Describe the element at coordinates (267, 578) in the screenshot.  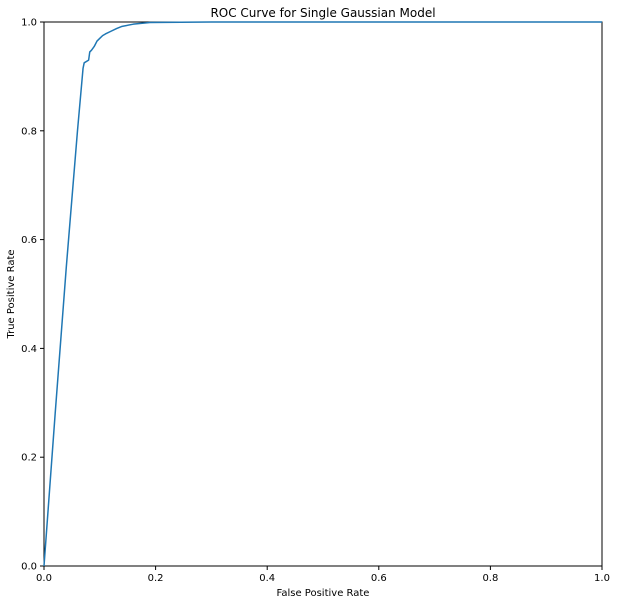
I see `x-tick-label: 0.4` at that location.